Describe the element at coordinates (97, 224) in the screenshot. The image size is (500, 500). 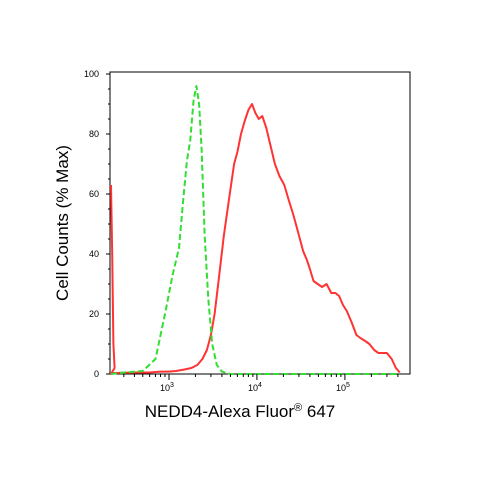
I see `y-axis: 0 20 40 60 80 100` at that location.